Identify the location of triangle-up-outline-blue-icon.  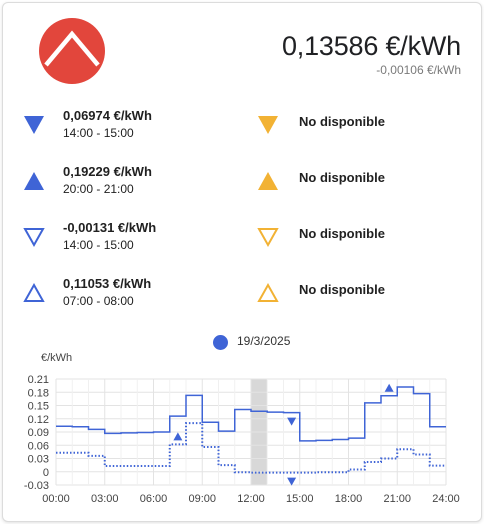
(34, 293).